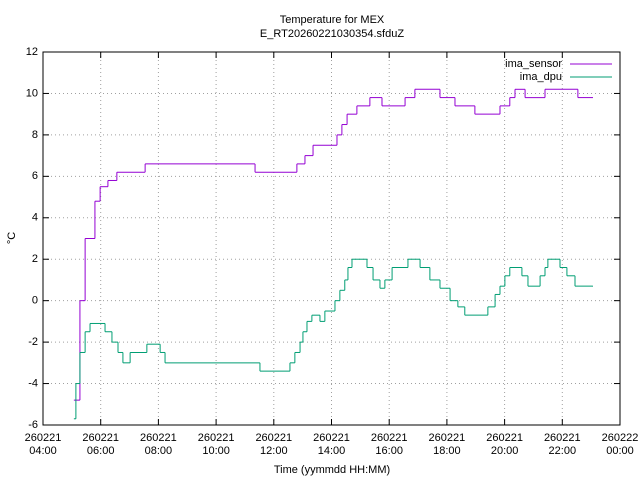  Describe the element at coordinates (533, 64) in the screenshot. I see `legend-label: ima_sensor` at that location.